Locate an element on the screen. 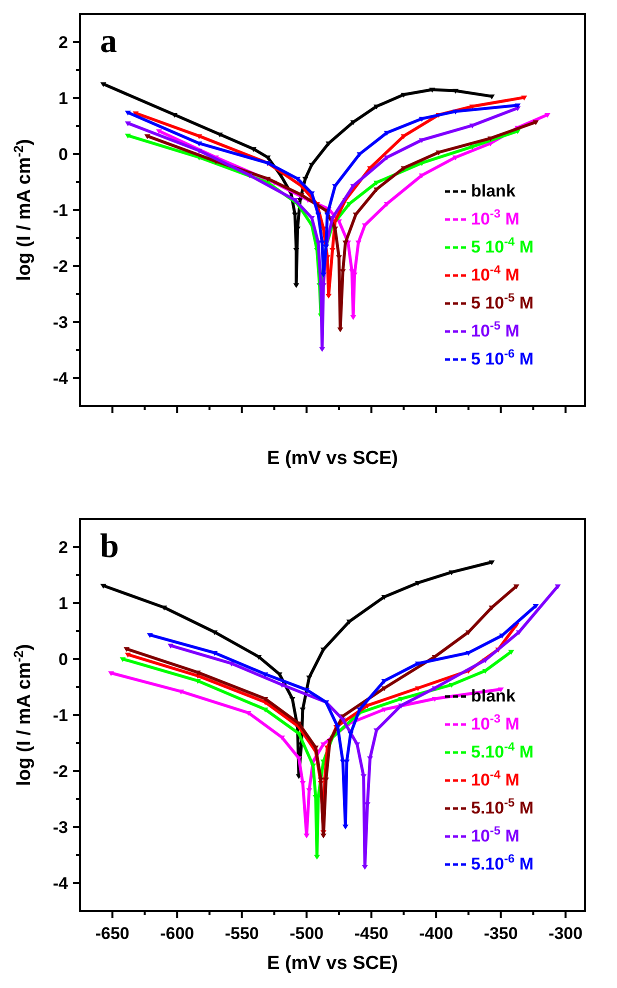 The height and width of the screenshot is (988, 617). legend-label: 5 10$^{-4}$ M is located at coordinates (502, 245).